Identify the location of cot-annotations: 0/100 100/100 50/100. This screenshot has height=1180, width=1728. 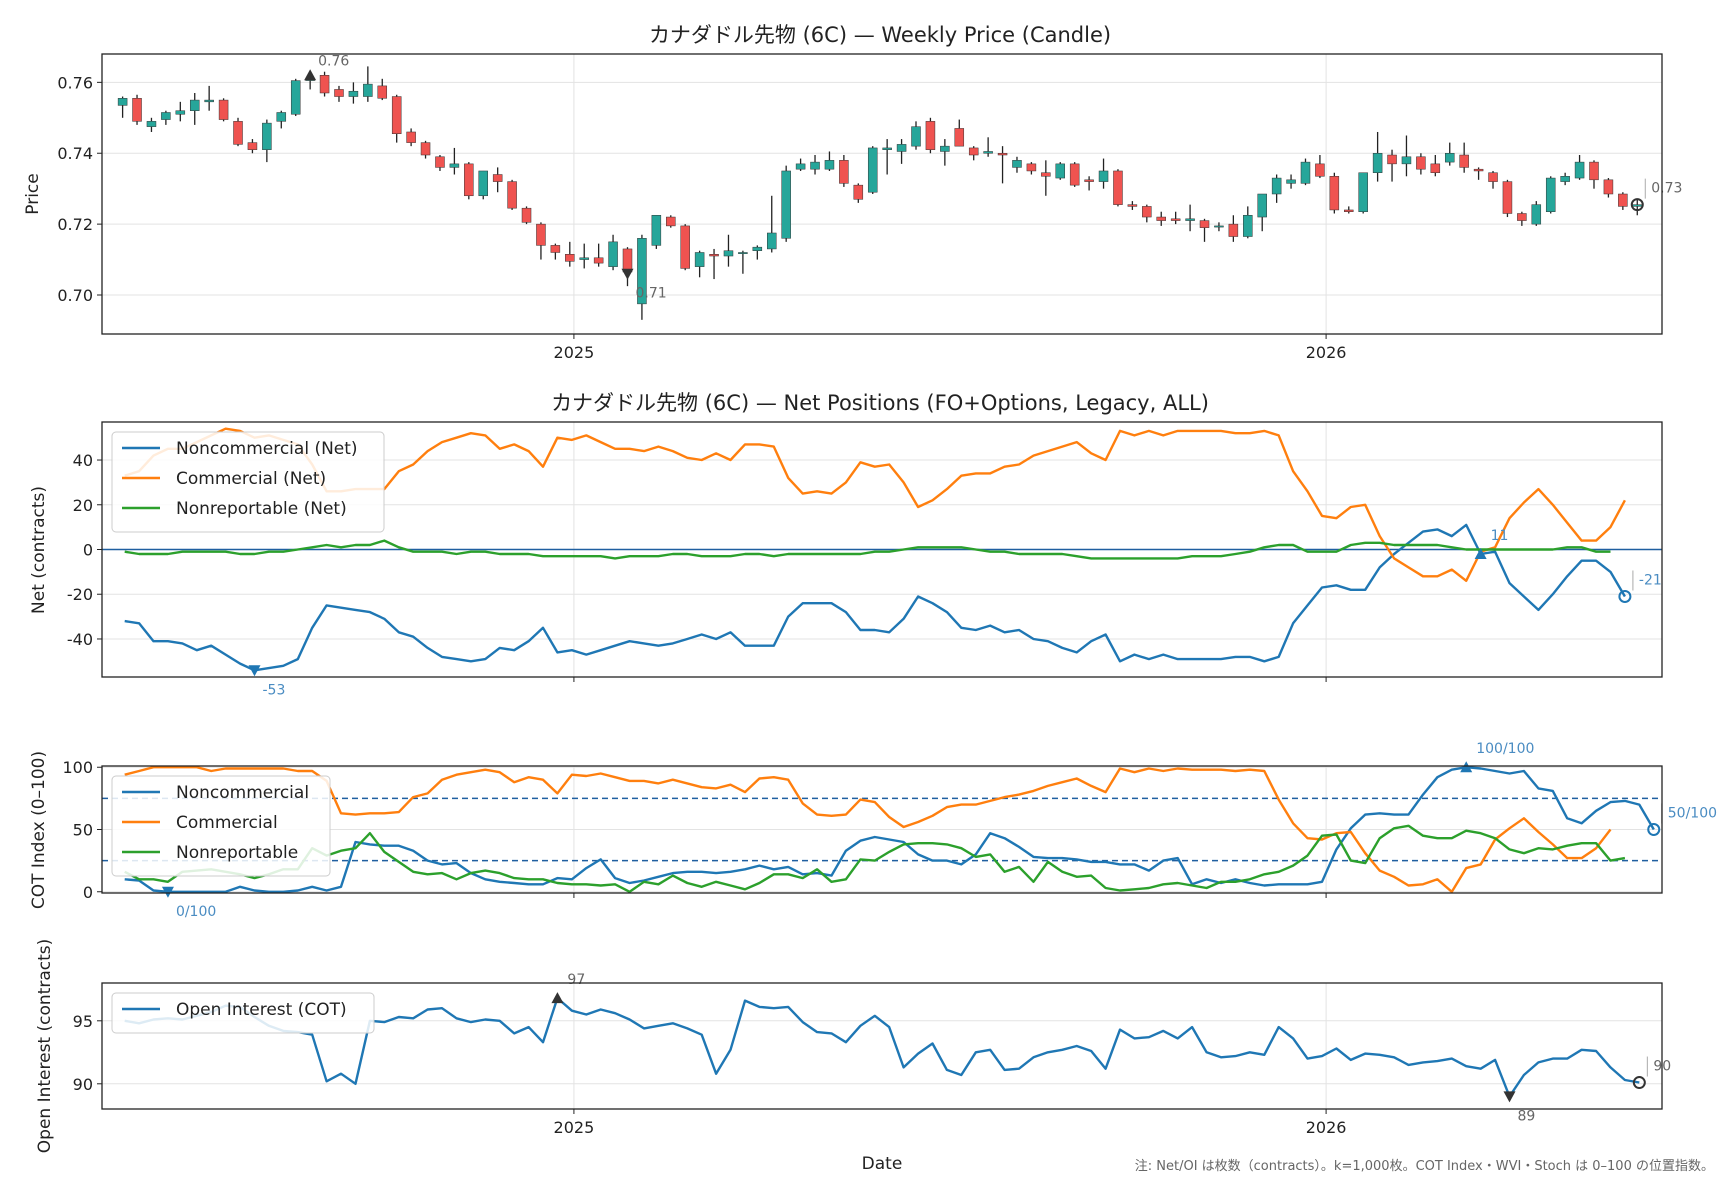
(939, 830).